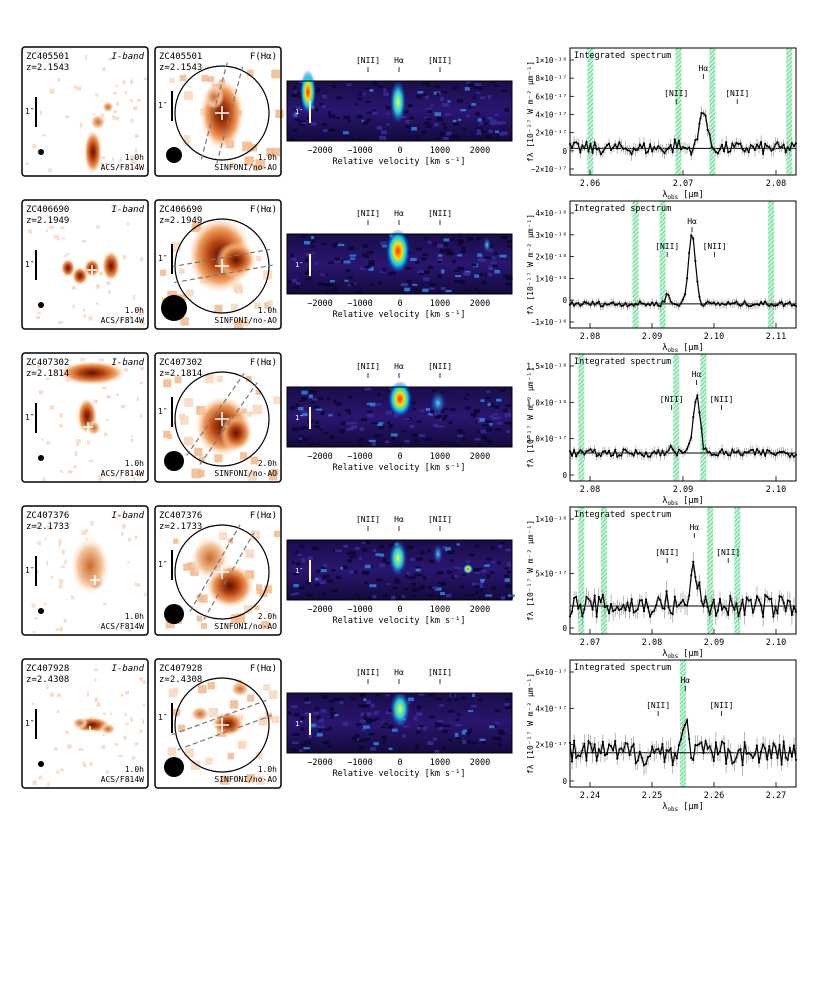  What do you see at coordinates (41, 764) in the screenshot?
I see `psf-dot` at bounding box center [41, 764].